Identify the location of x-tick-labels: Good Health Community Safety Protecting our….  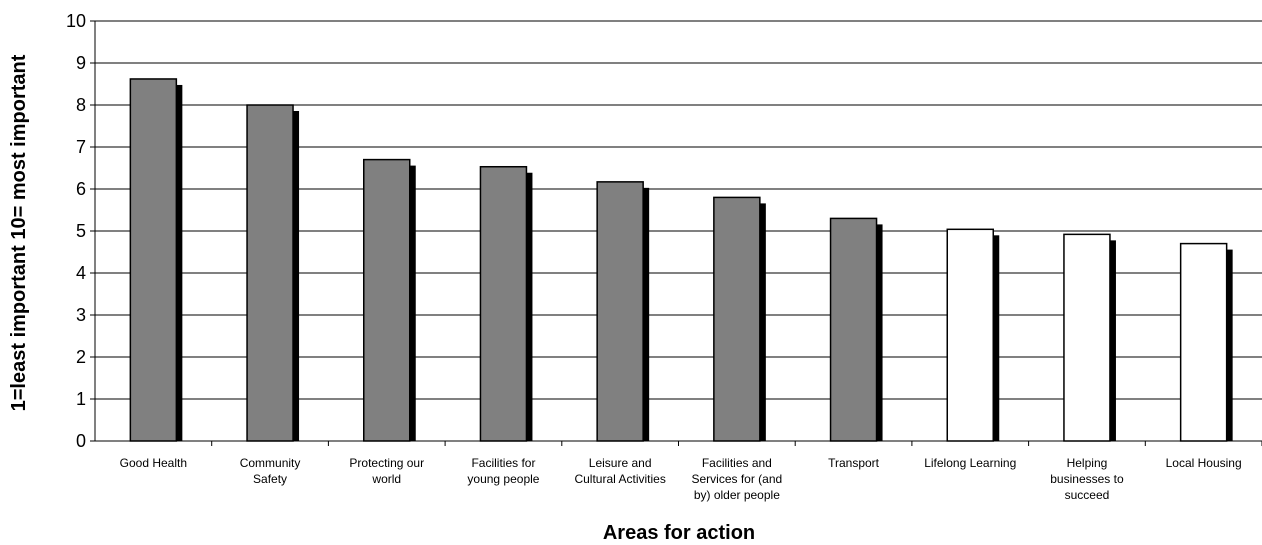
(681, 479).